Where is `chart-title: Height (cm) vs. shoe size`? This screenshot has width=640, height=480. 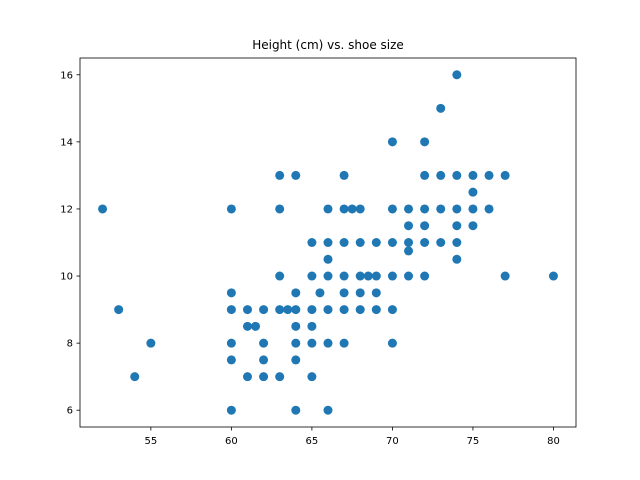
chart-title: Height (cm) vs. shoe size is located at coordinates (328, 45).